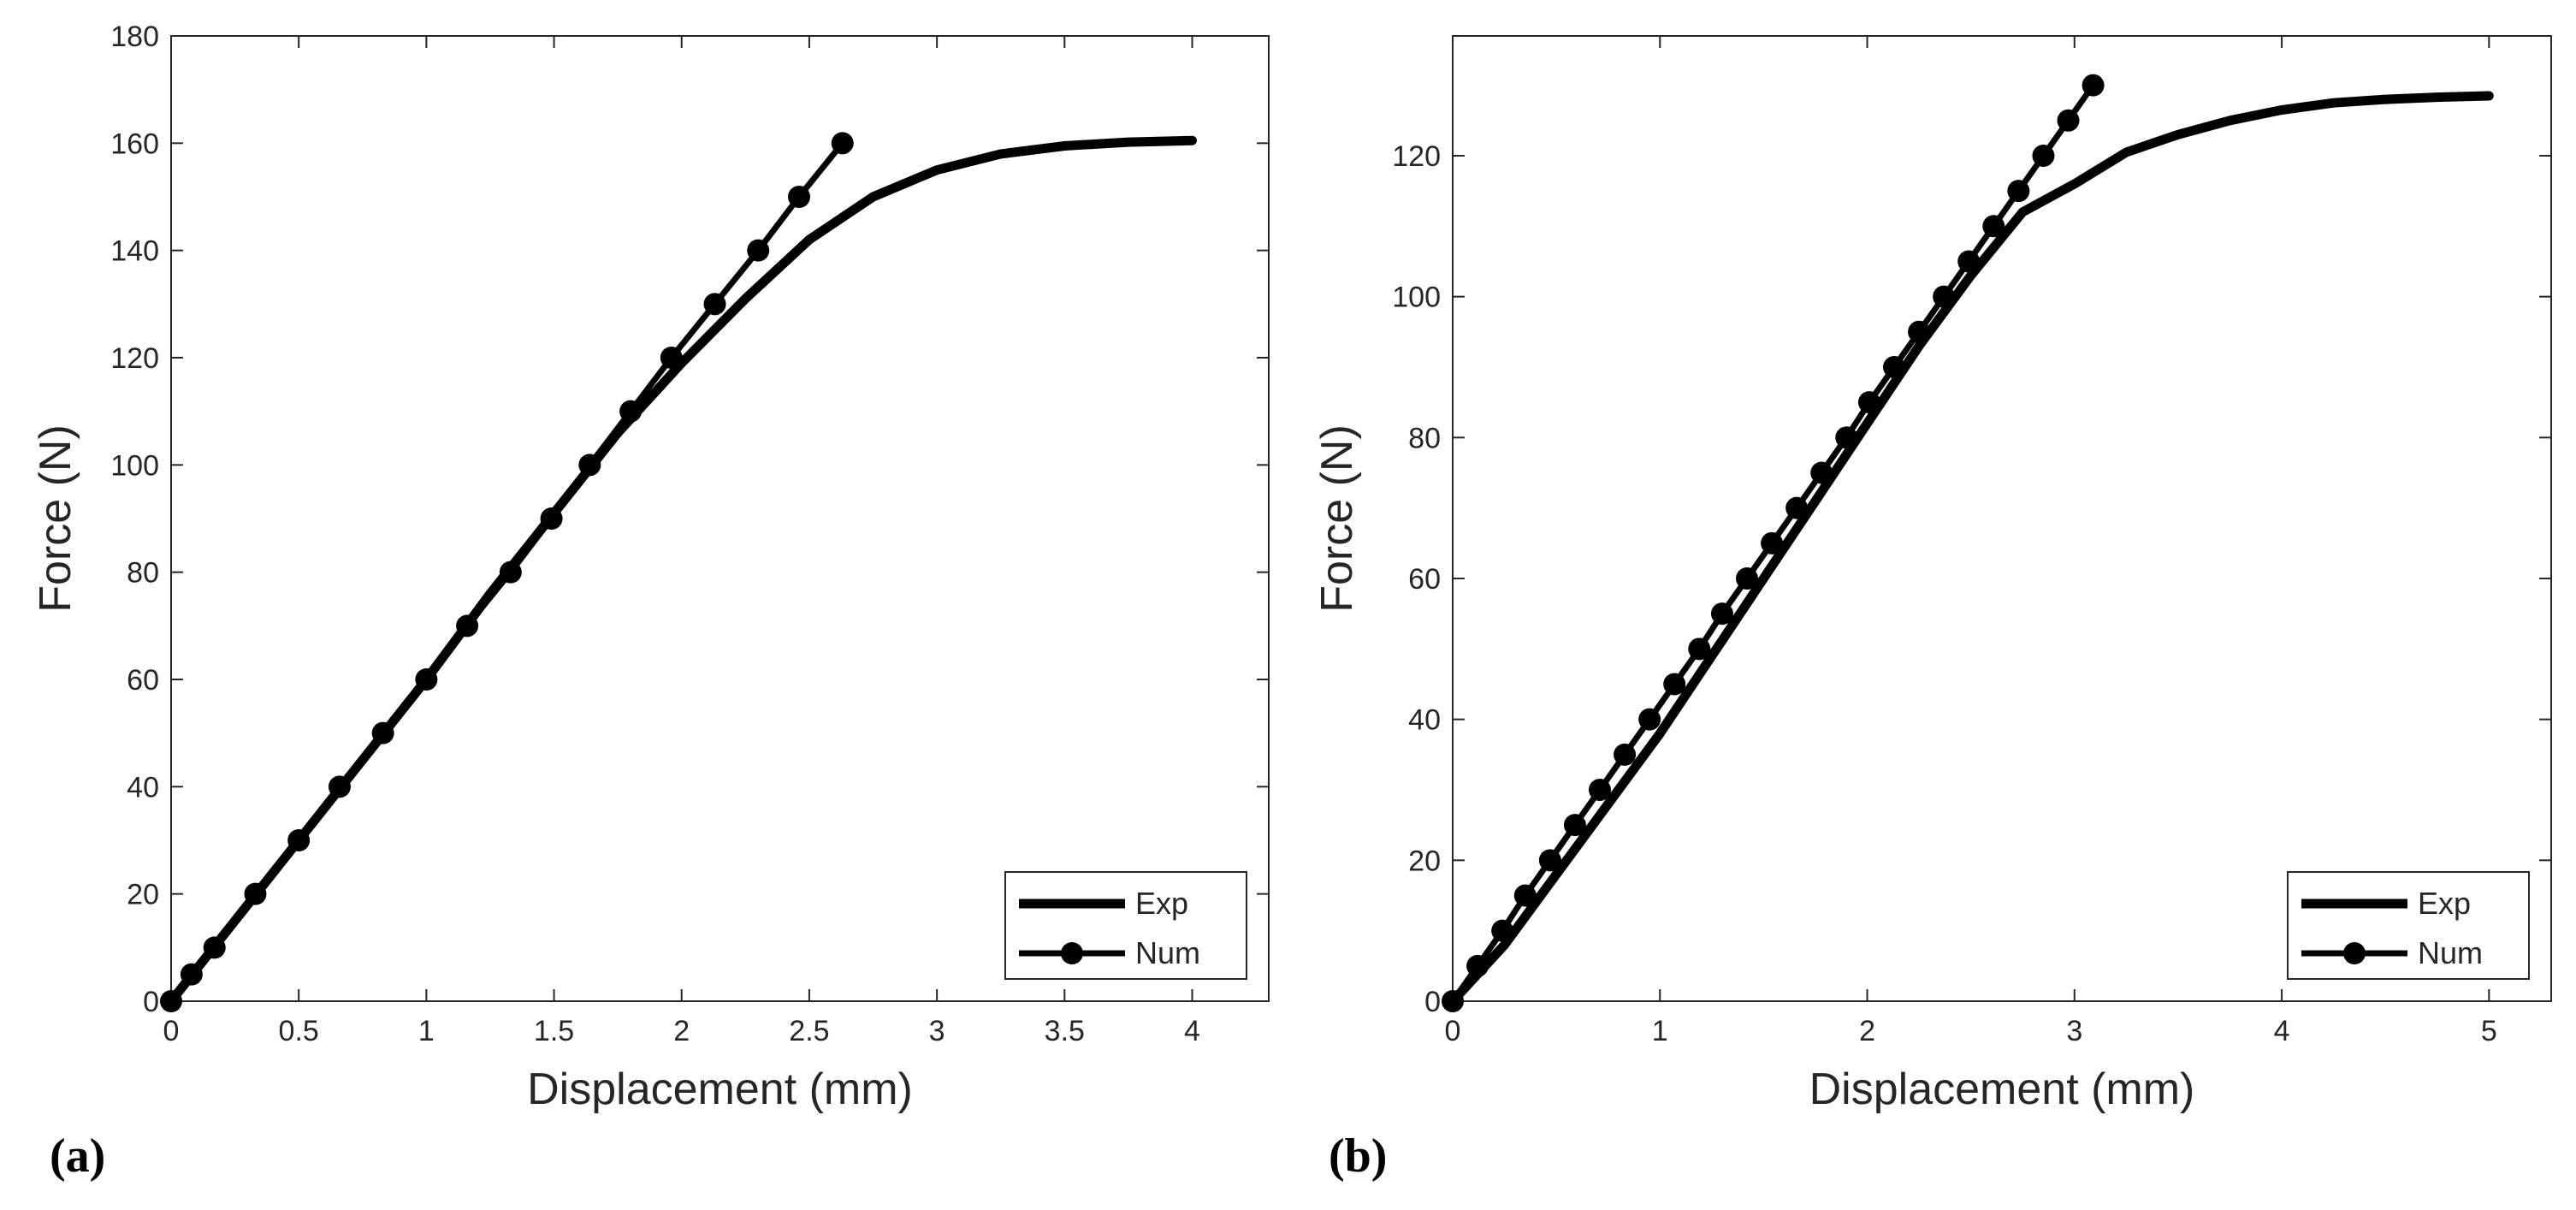  Describe the element at coordinates (134, 37) in the screenshot. I see `y-tick-label: 180` at that location.